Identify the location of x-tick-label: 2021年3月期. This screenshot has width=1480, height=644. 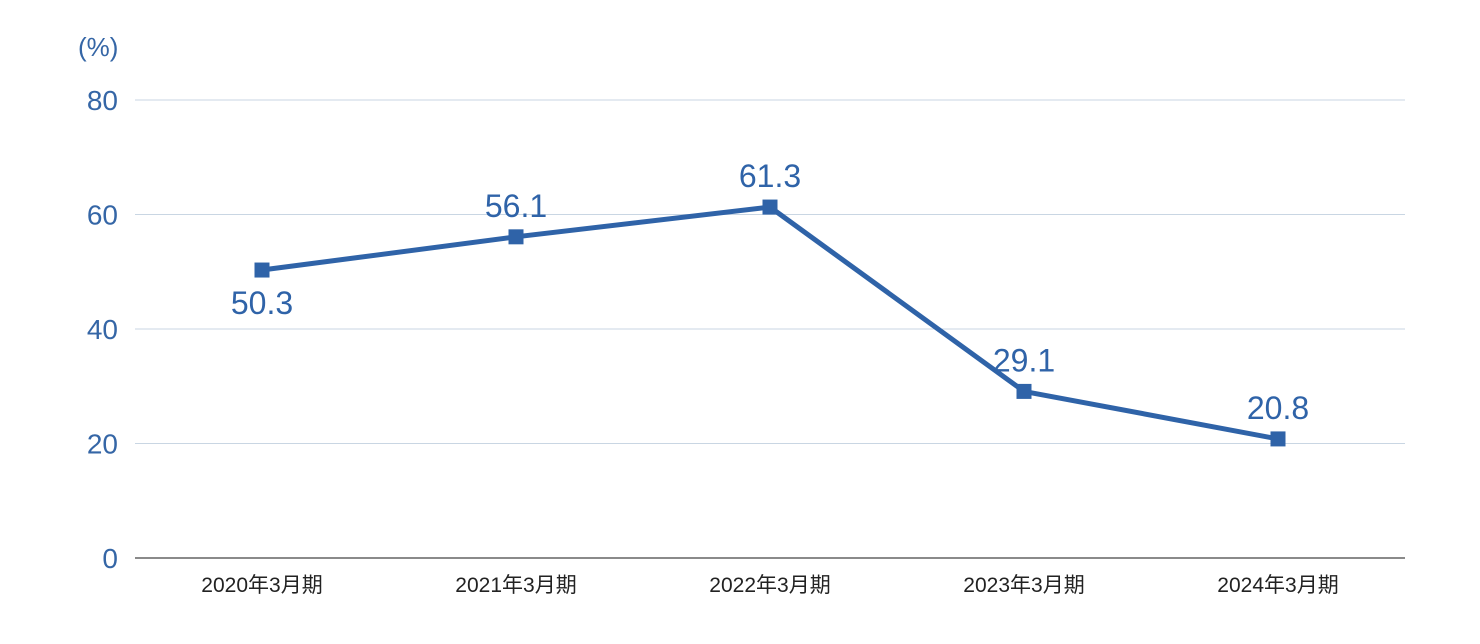
(515, 585).